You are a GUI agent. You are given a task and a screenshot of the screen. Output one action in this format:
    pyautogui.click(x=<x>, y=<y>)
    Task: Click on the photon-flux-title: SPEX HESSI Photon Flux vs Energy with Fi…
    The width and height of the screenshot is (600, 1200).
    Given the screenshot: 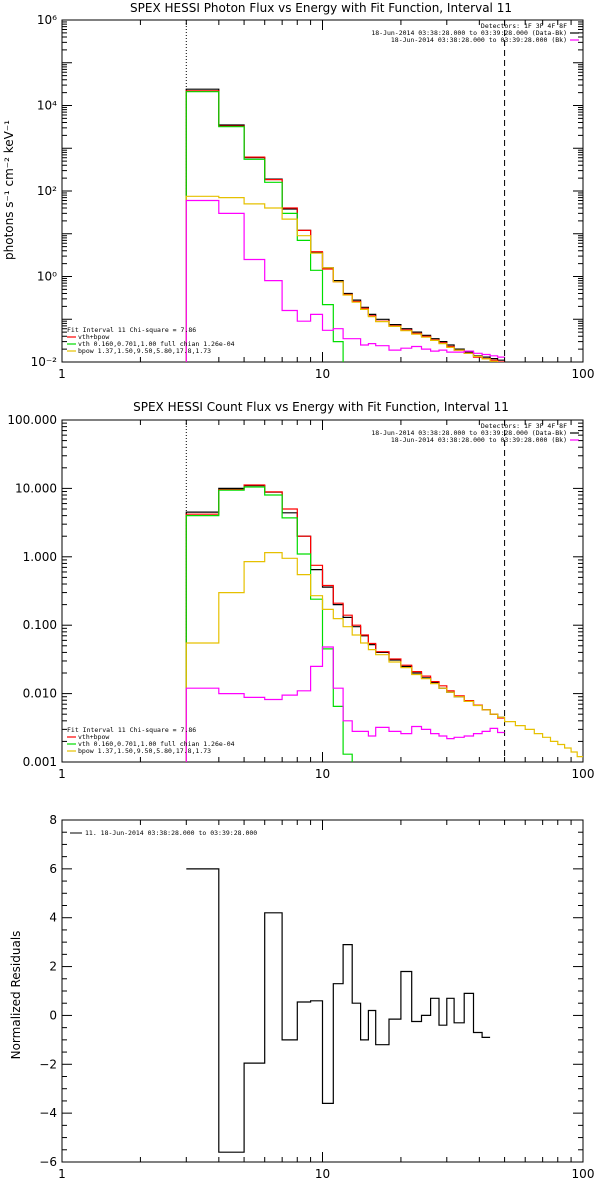 What is the action you would take?
    pyautogui.click(x=321, y=8)
    